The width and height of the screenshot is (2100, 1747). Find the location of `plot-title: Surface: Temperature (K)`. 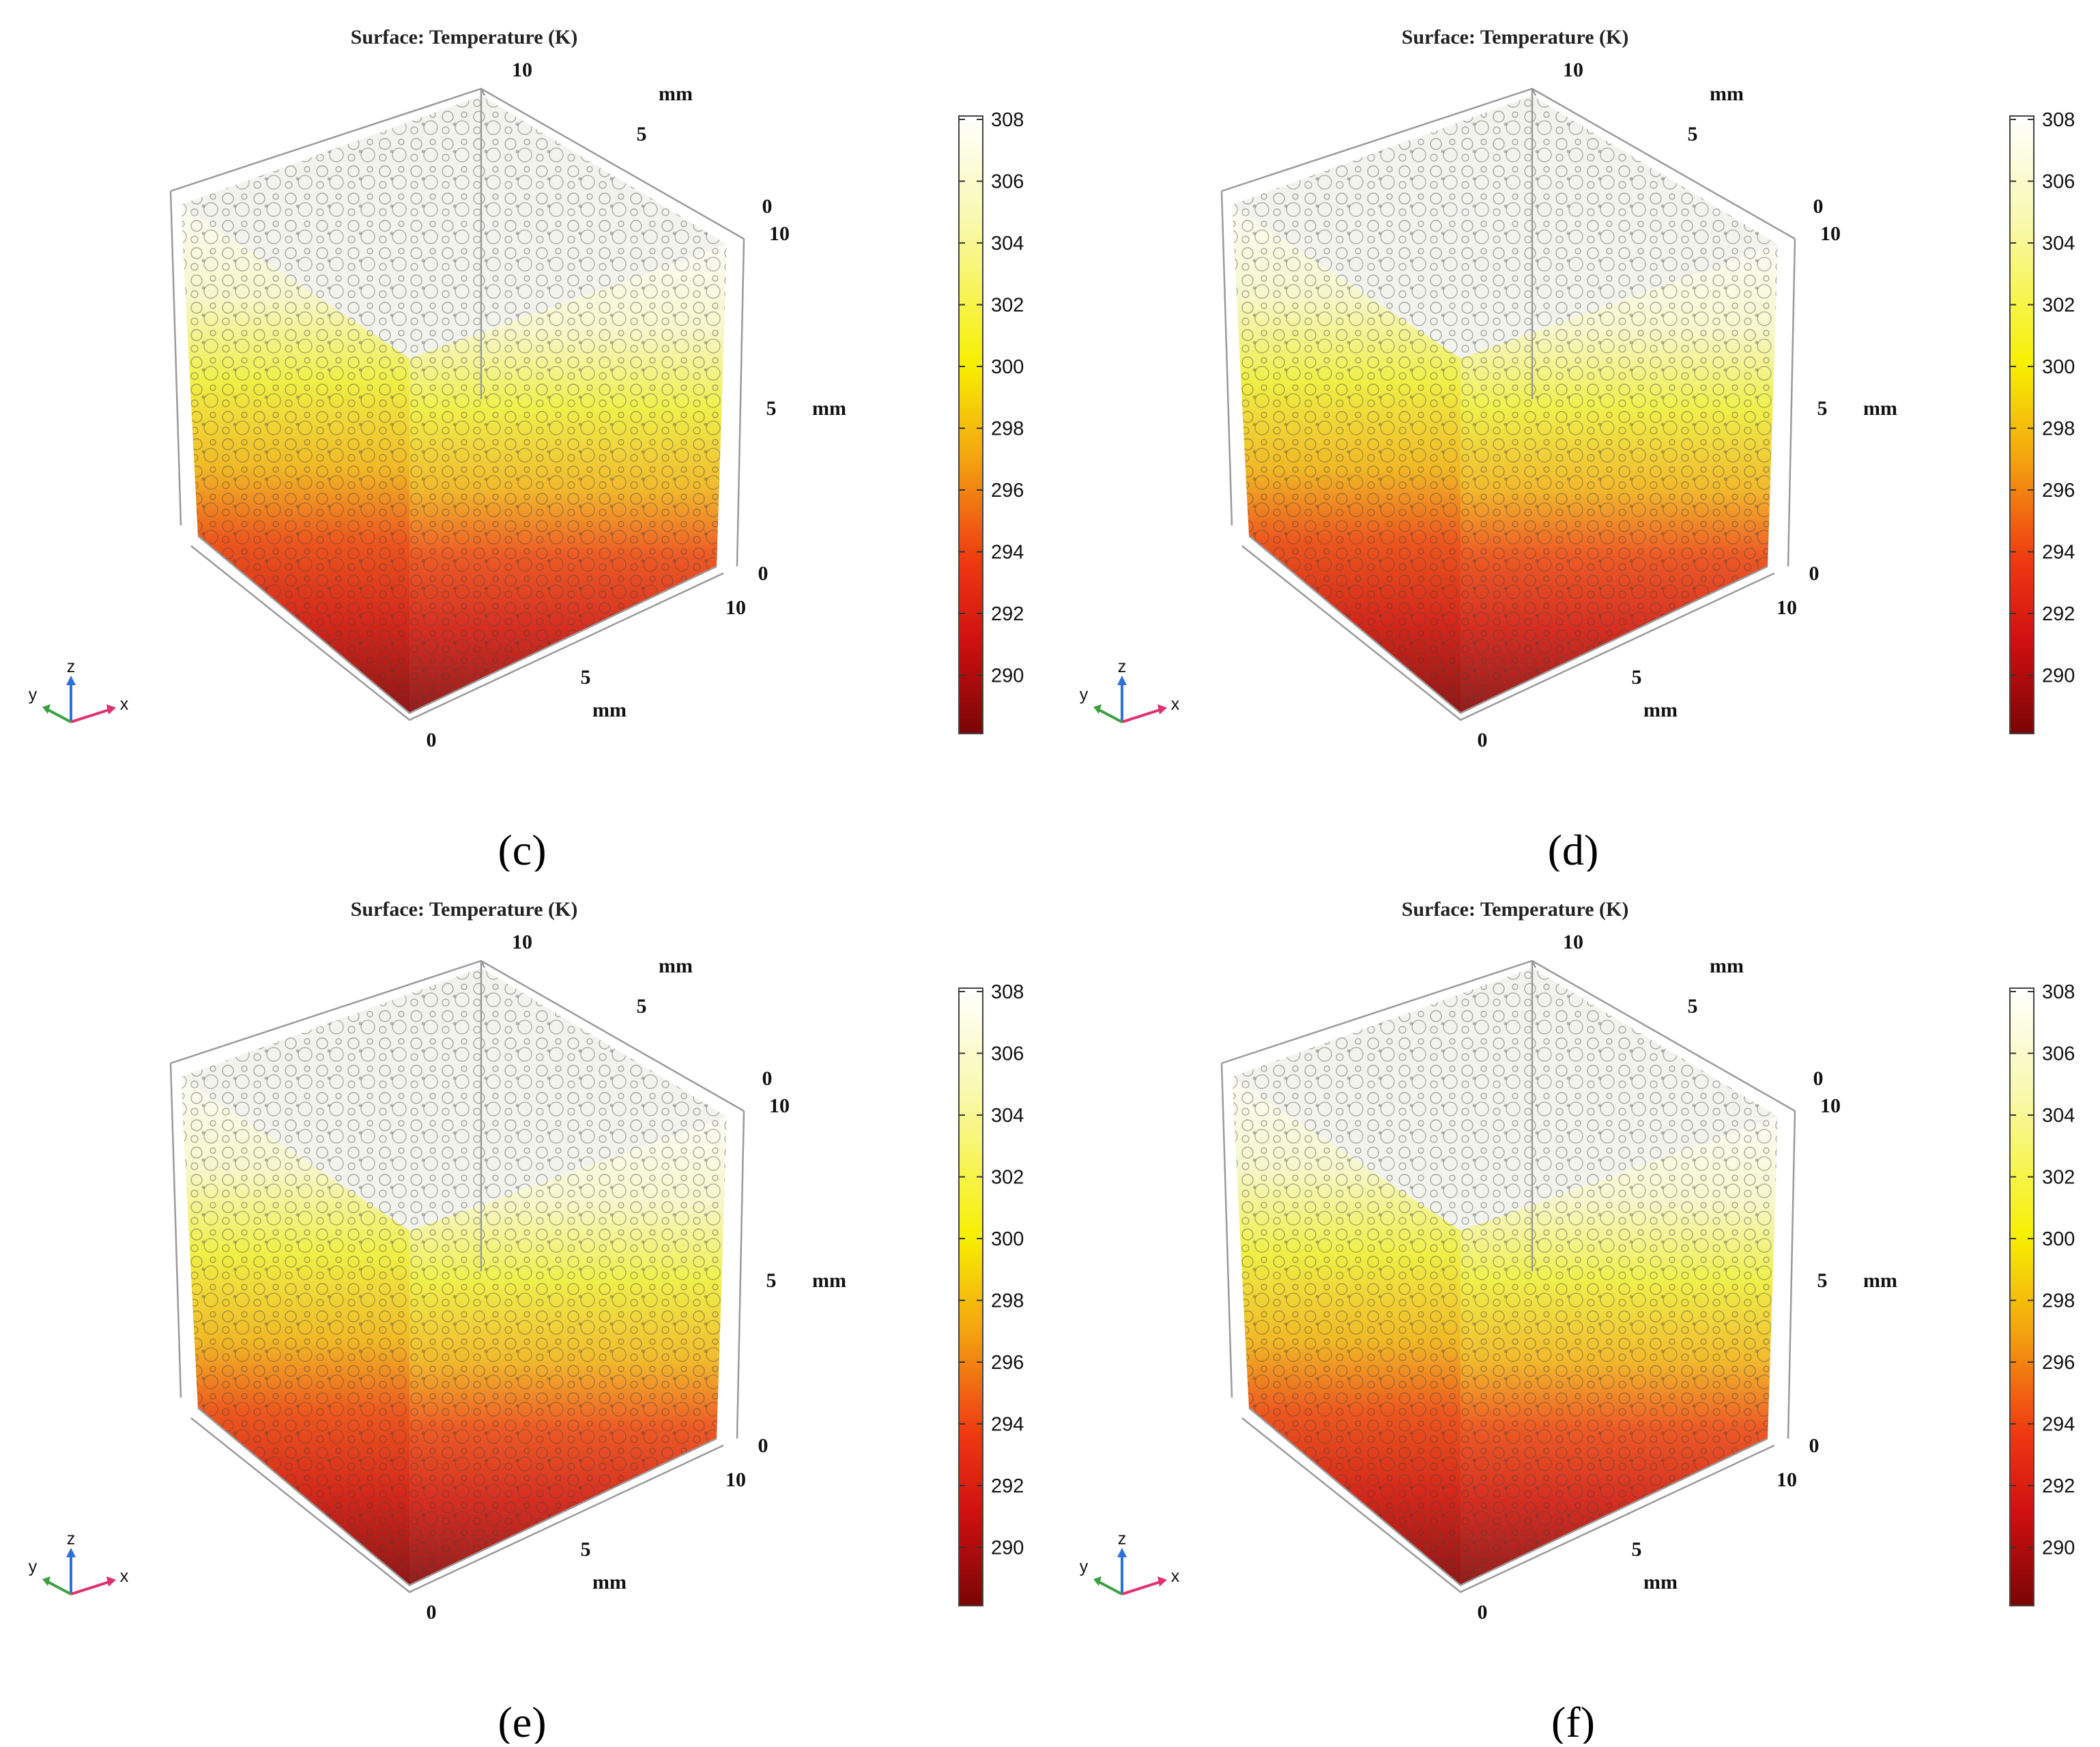

plot-title: Surface: Temperature (K) is located at coordinates (464, 37).